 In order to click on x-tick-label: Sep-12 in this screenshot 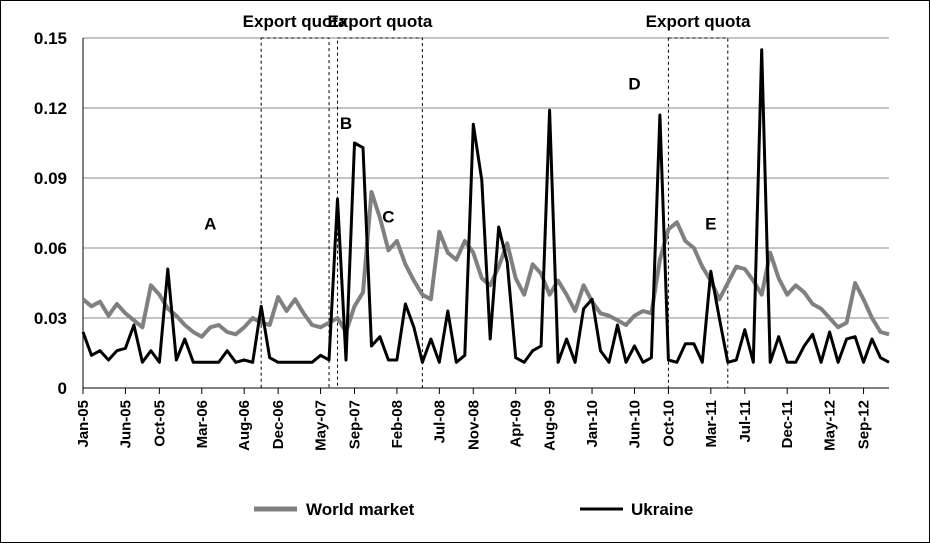, I will do `click(864, 424)`.